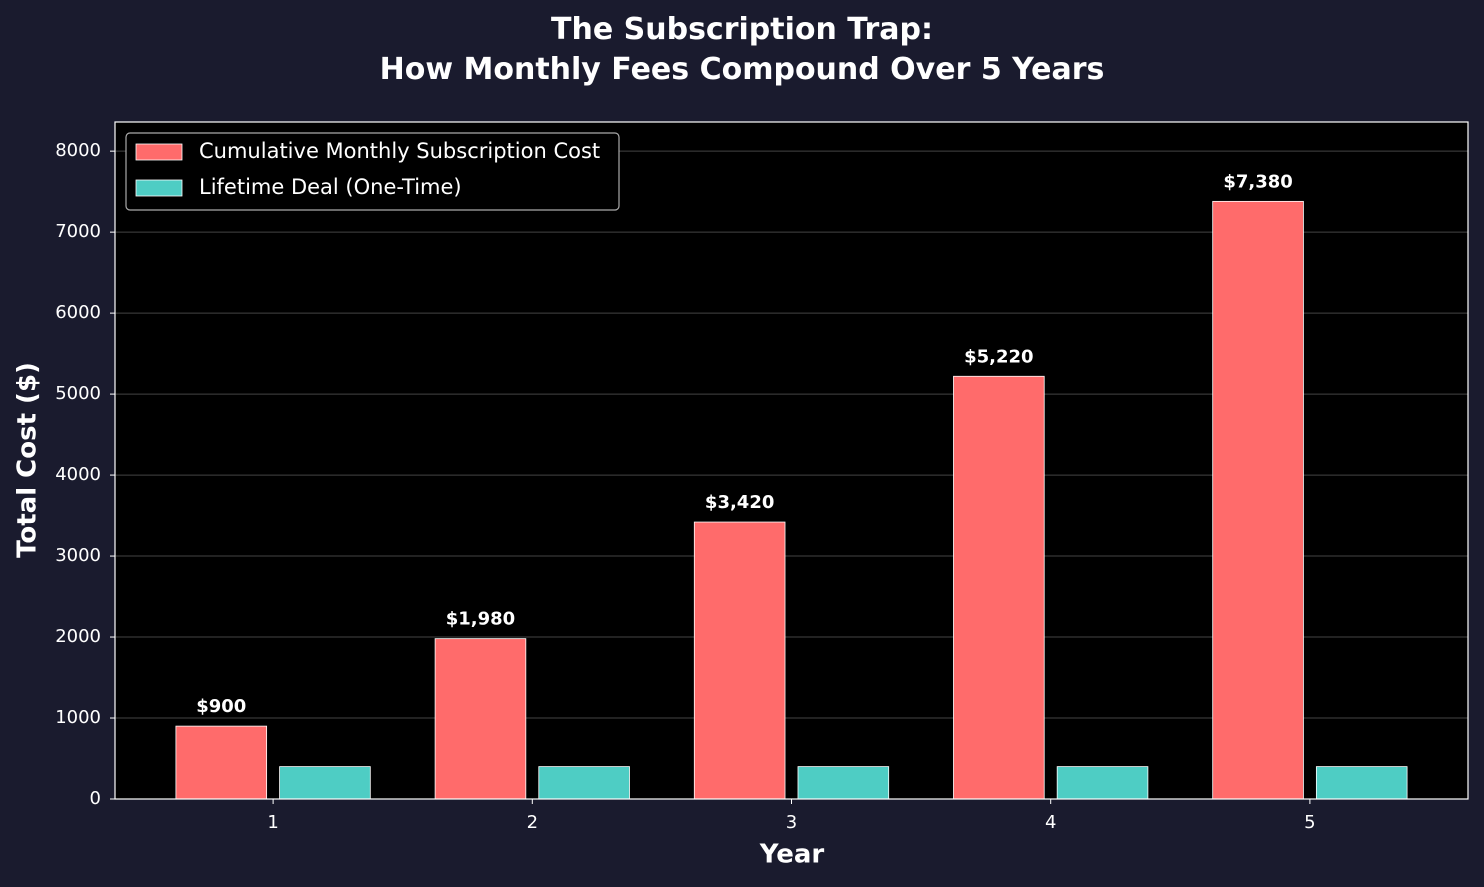 The width and height of the screenshot is (1484, 887). Describe the element at coordinates (998, 356) in the screenshot. I see `value-label: $5,220` at that location.